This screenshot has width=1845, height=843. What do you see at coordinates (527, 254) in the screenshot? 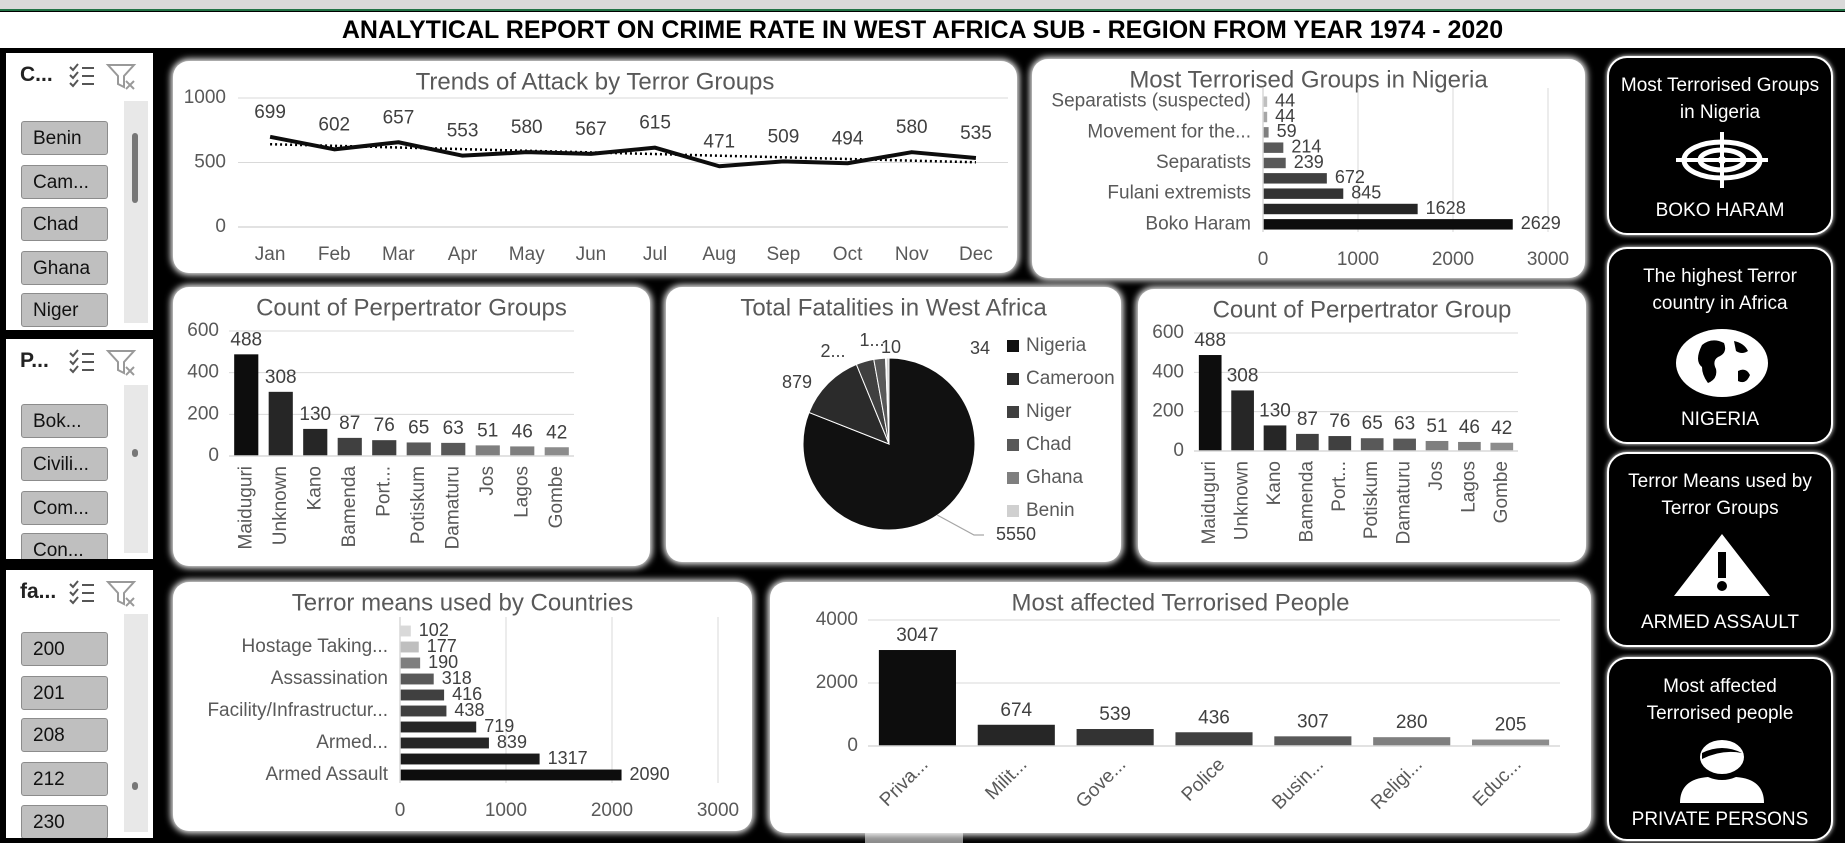
I see `x-tick-label: May` at bounding box center [527, 254].